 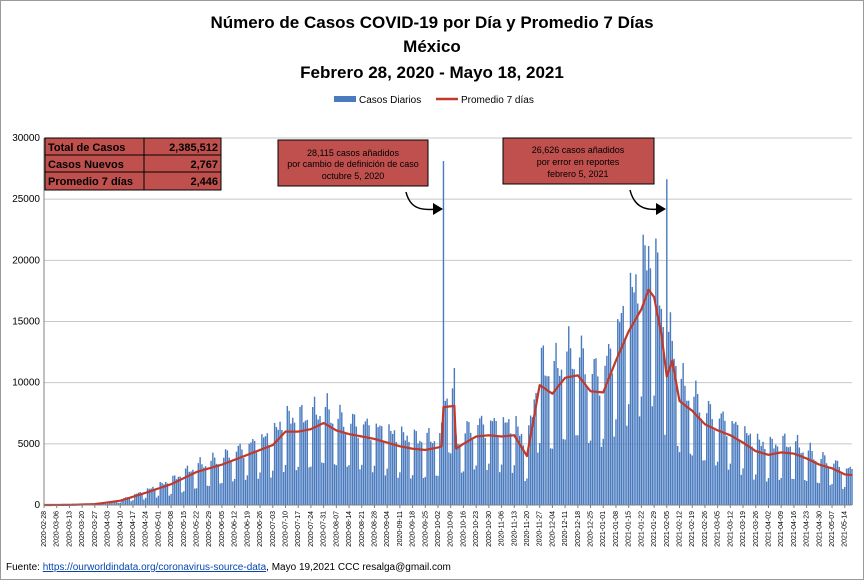 I want to click on x-tick-label: 2020-07-17, so click(x=298, y=529).